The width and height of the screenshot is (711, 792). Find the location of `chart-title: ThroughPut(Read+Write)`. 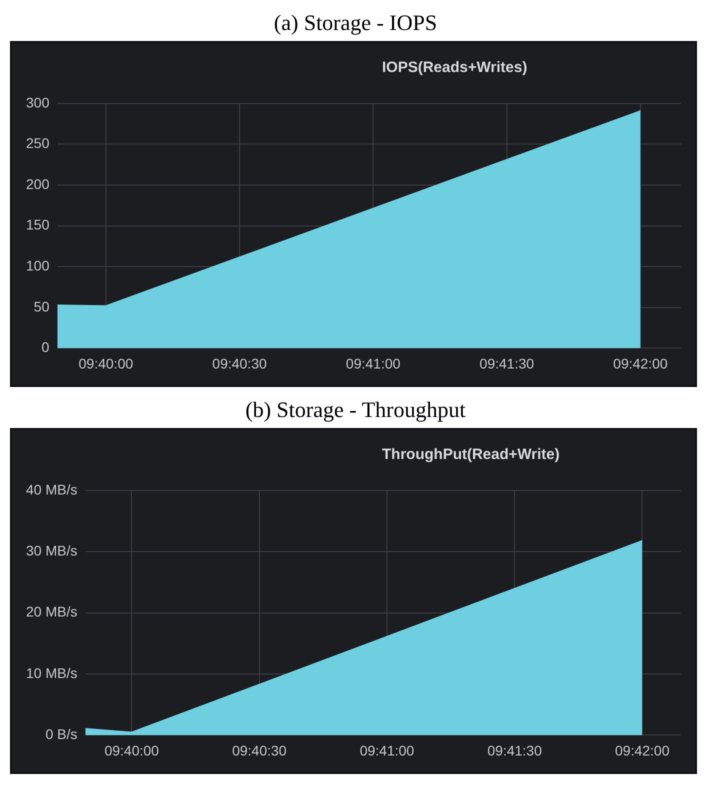

chart-title: ThroughPut(Read+Write) is located at coordinates (471, 455).